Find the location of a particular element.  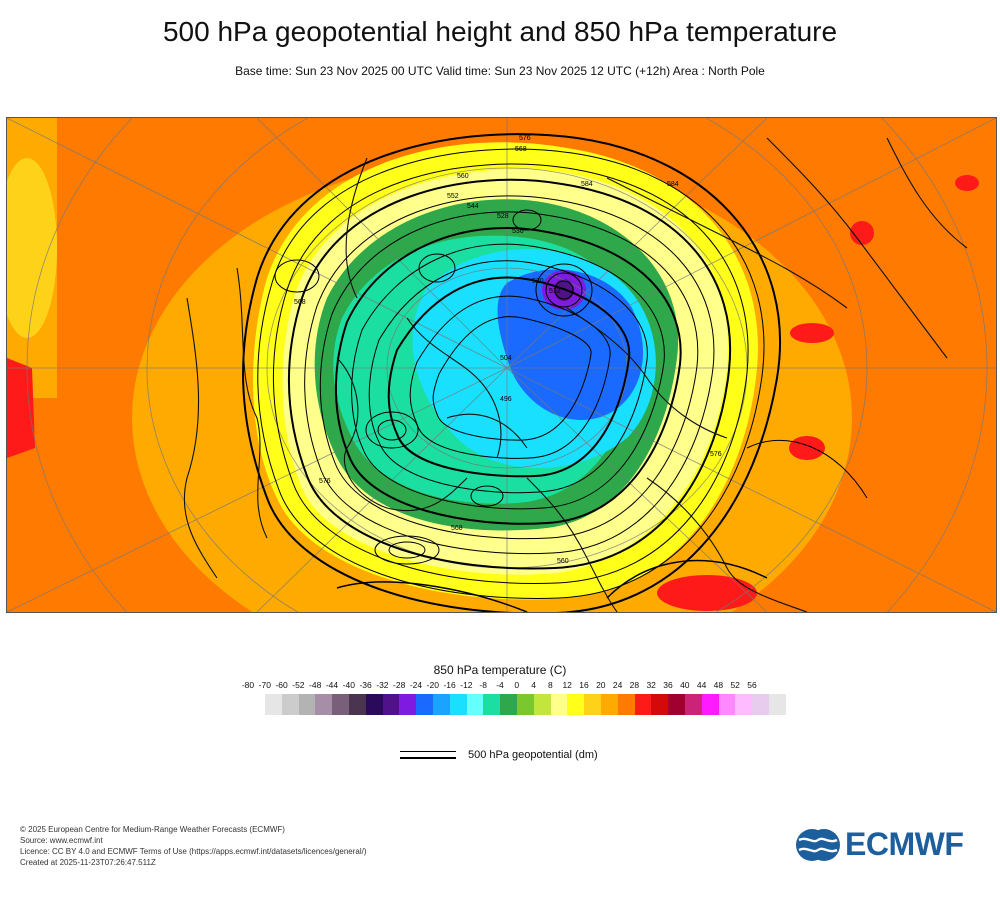

legend-tick-label: 44 is located at coordinates (701, 685).